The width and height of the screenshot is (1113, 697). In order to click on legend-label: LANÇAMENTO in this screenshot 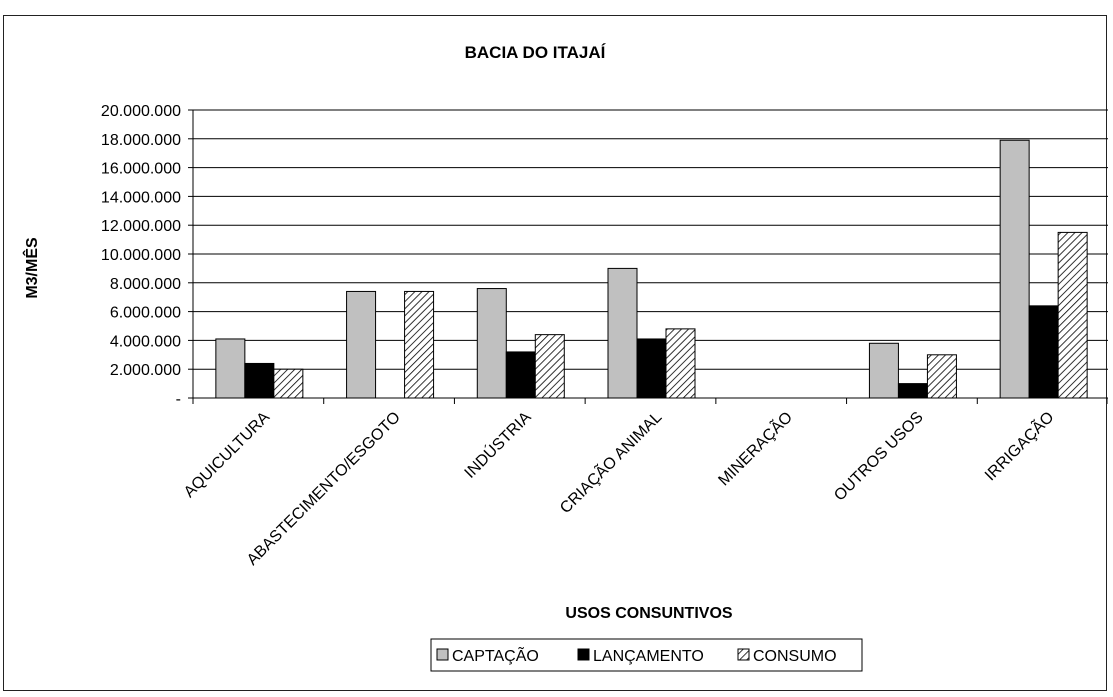, I will do `click(648, 656)`.